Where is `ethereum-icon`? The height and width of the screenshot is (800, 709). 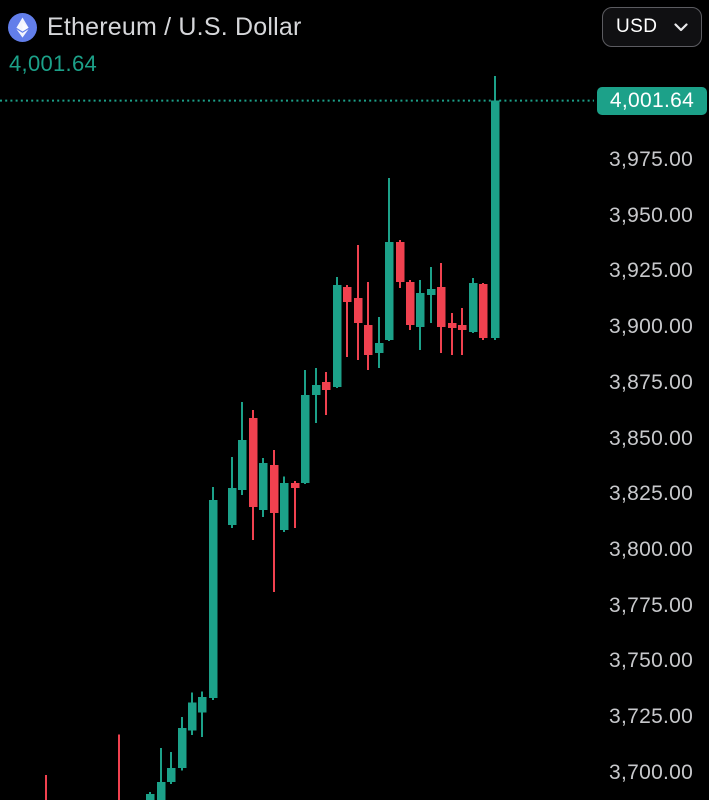 ethereum-icon is located at coordinates (22, 27).